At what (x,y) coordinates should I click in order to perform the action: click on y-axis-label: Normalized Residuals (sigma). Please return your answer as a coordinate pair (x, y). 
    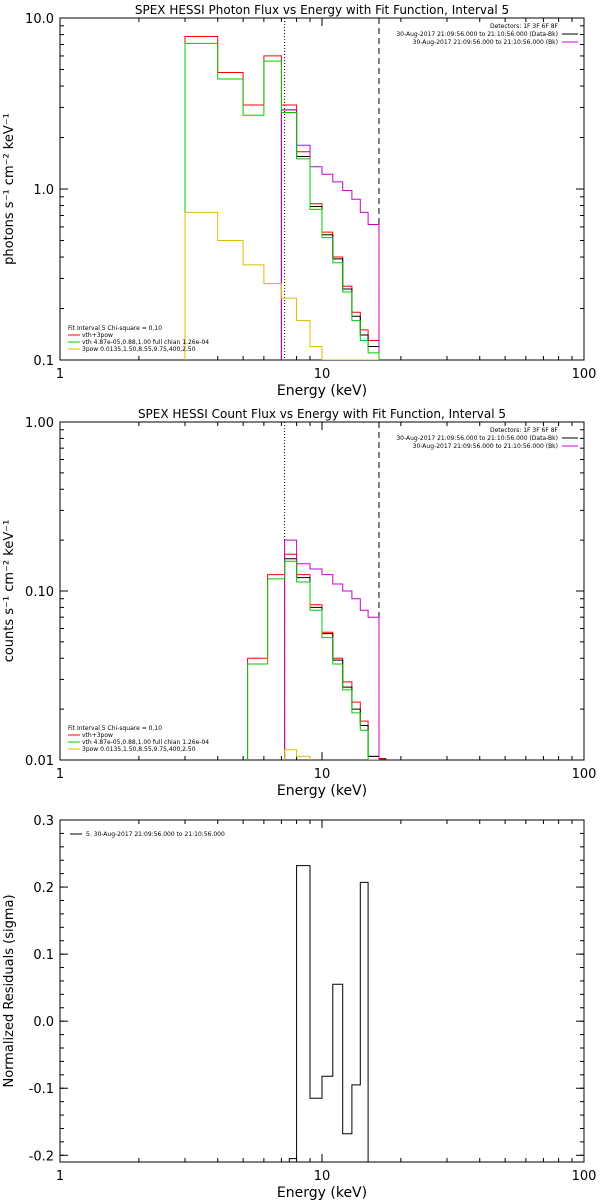
    Looking at the image, I should click on (9, 990).